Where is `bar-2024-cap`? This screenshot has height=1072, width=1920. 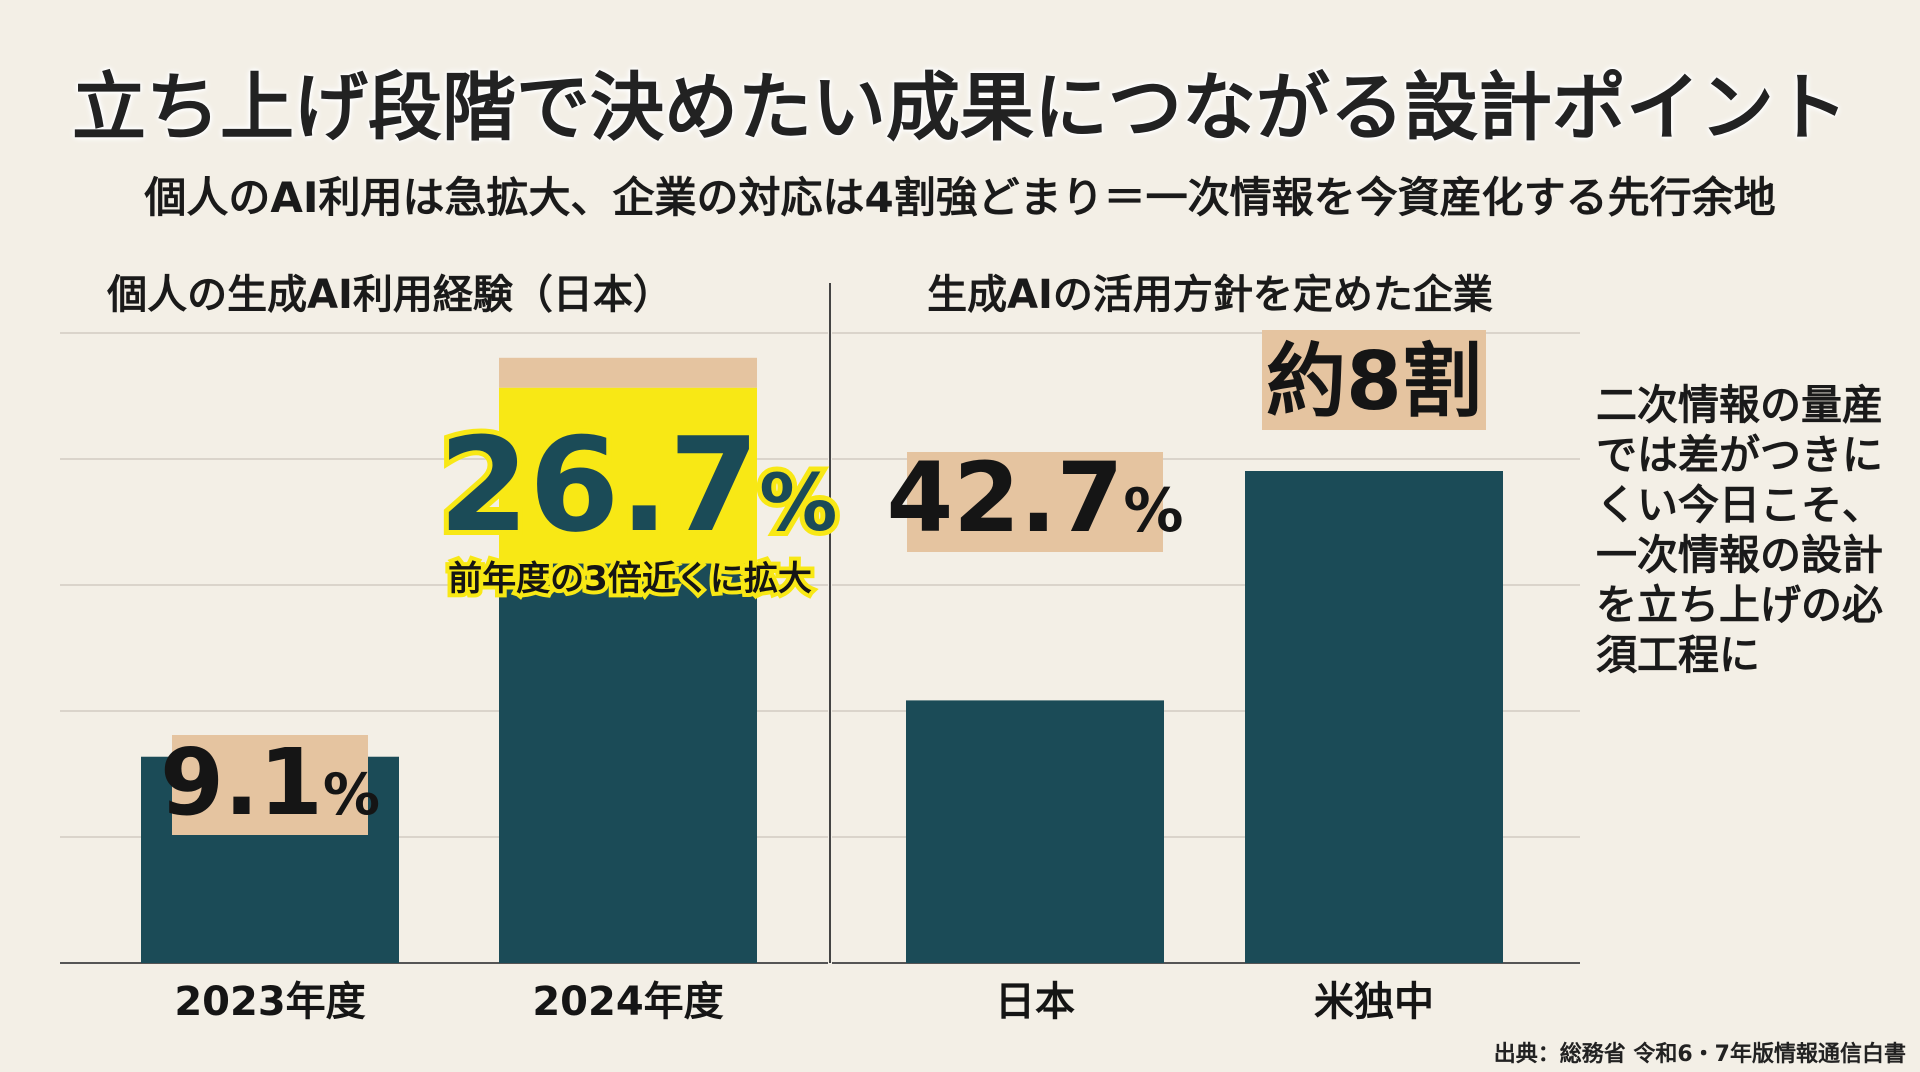 bar-2024-cap is located at coordinates (628, 372).